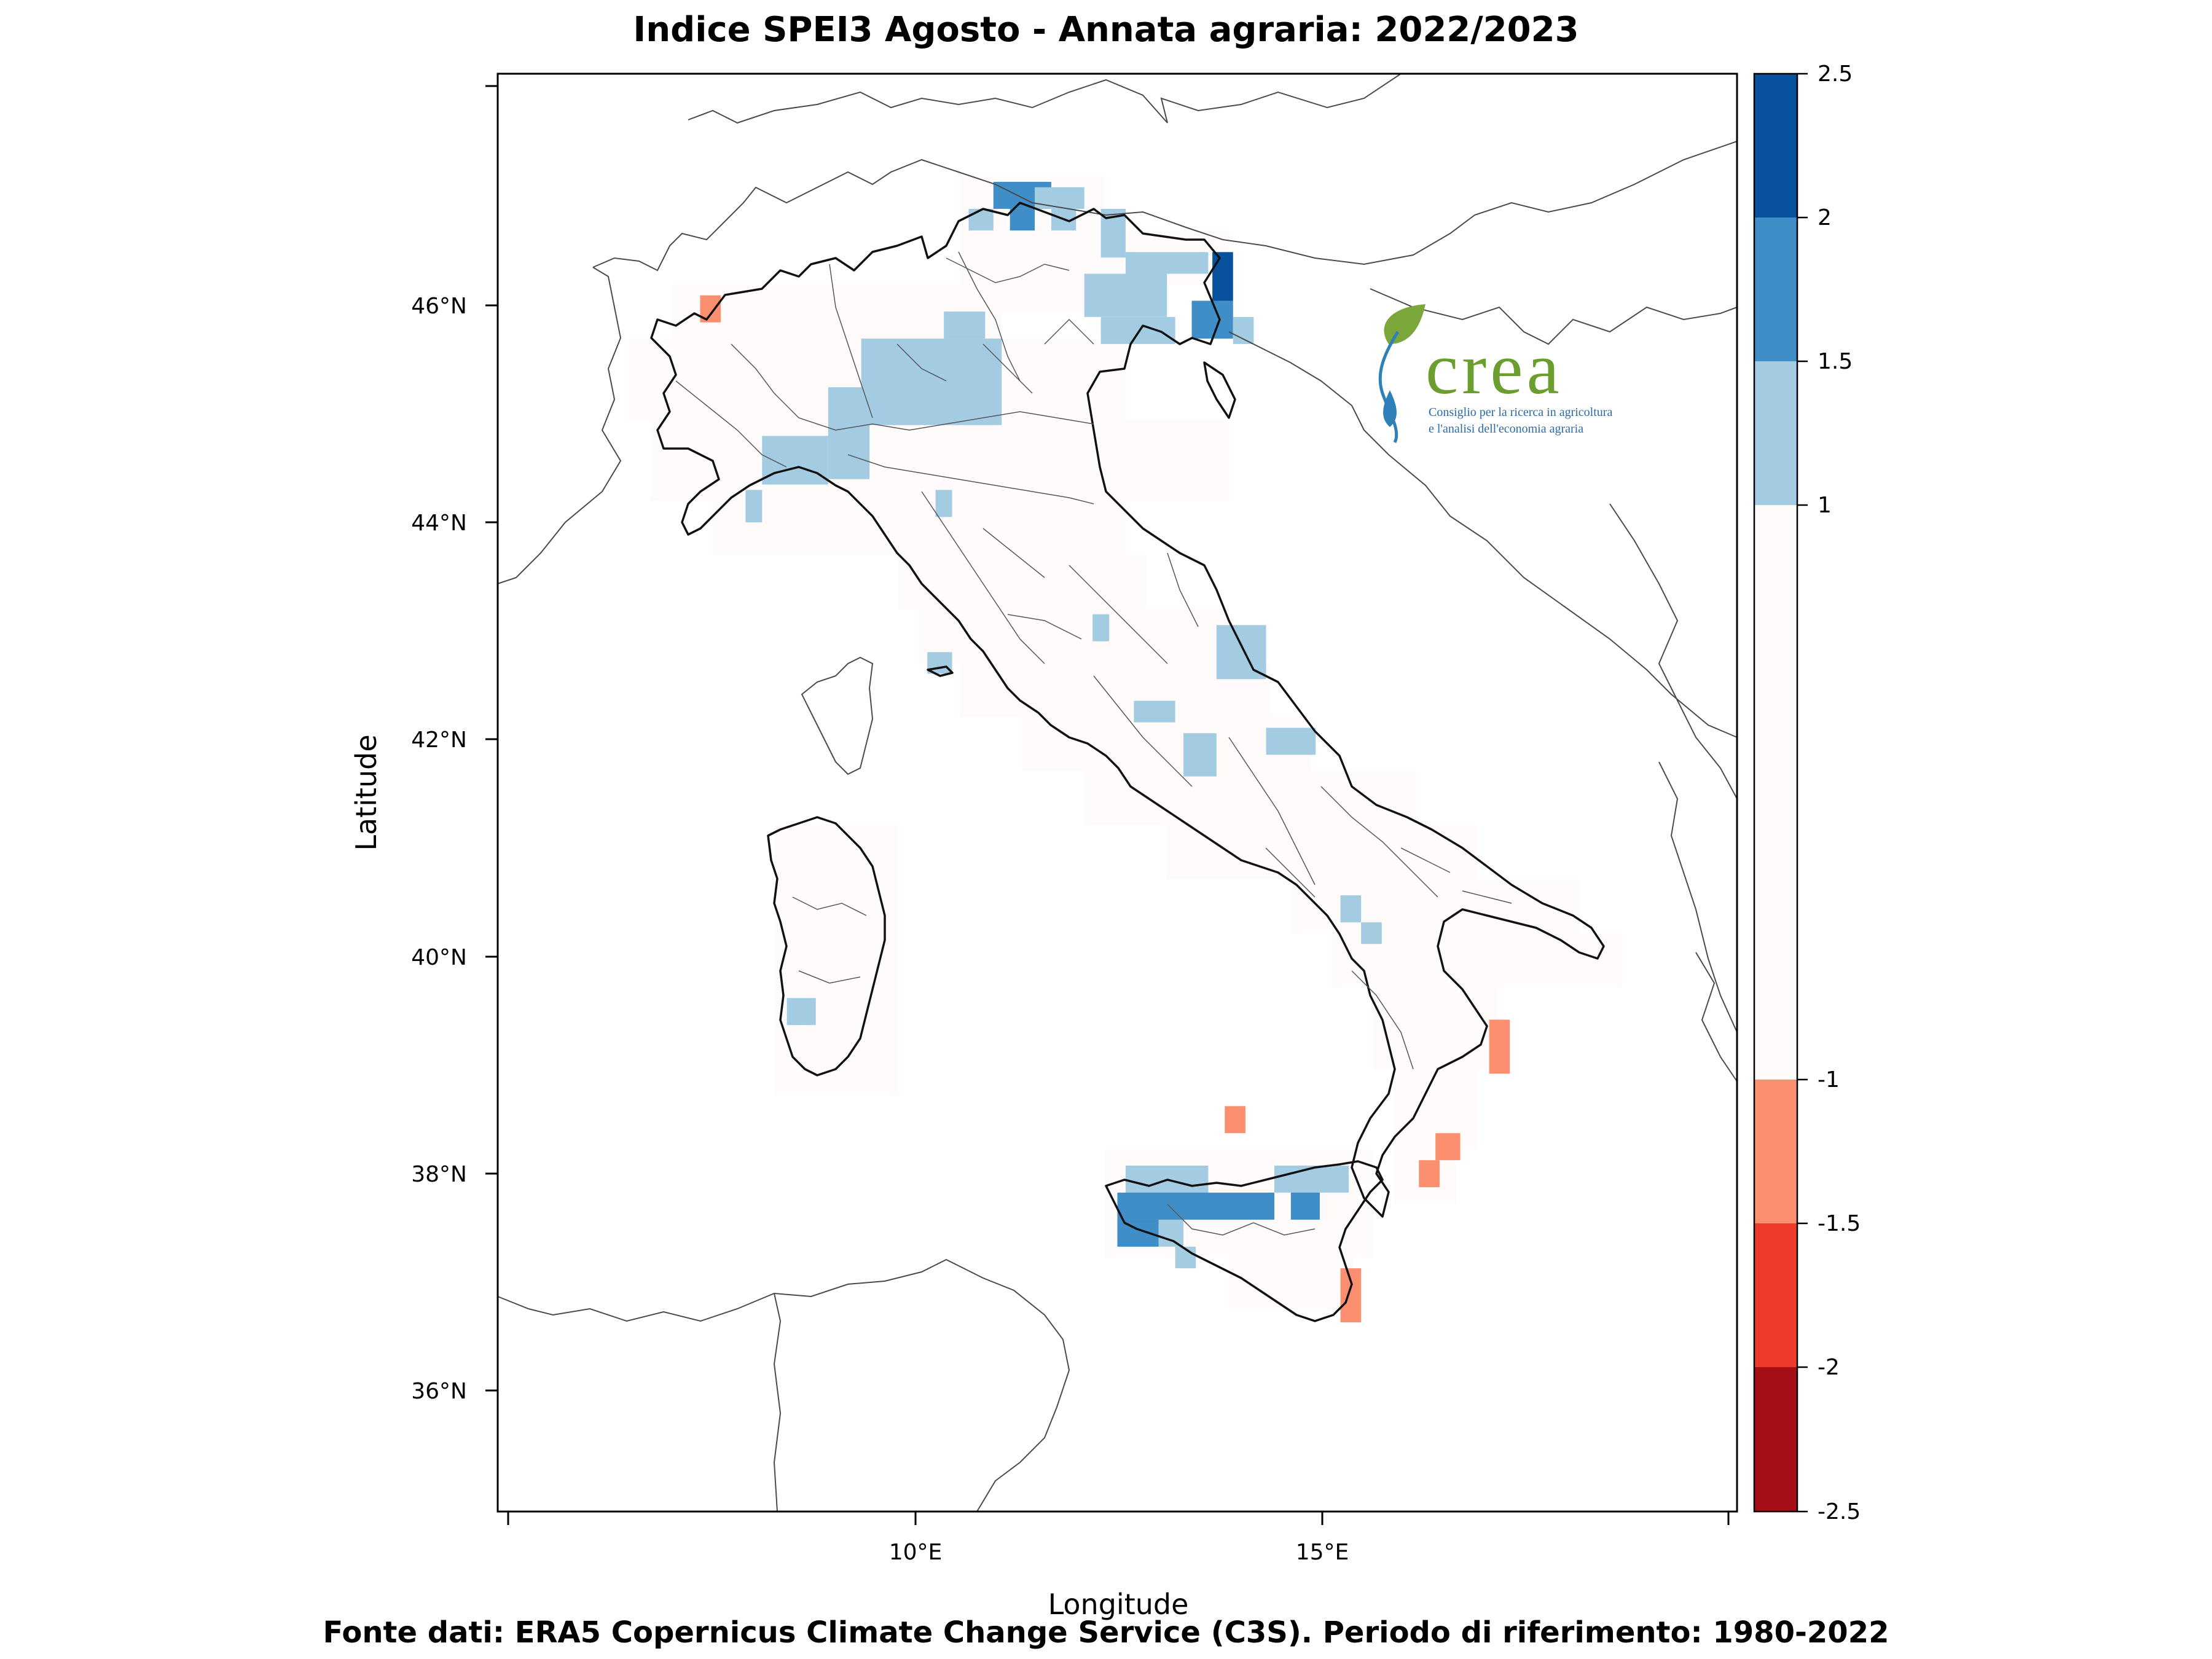 The height and width of the screenshot is (1659, 2212). Describe the element at coordinates (1045, 98) in the screenshot. I see `border-austria-germany` at that location.